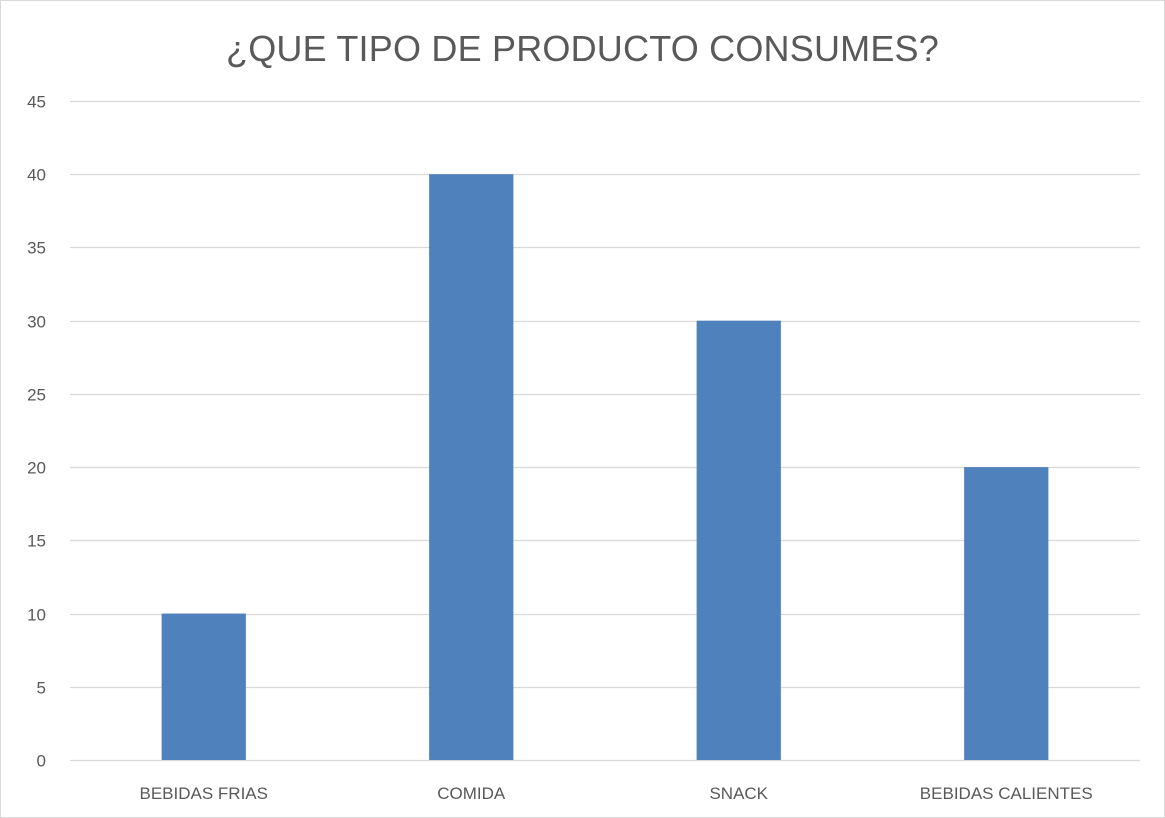 The height and width of the screenshot is (818, 1165). What do you see at coordinates (41, 688) in the screenshot?
I see `y-tick-label: 5` at bounding box center [41, 688].